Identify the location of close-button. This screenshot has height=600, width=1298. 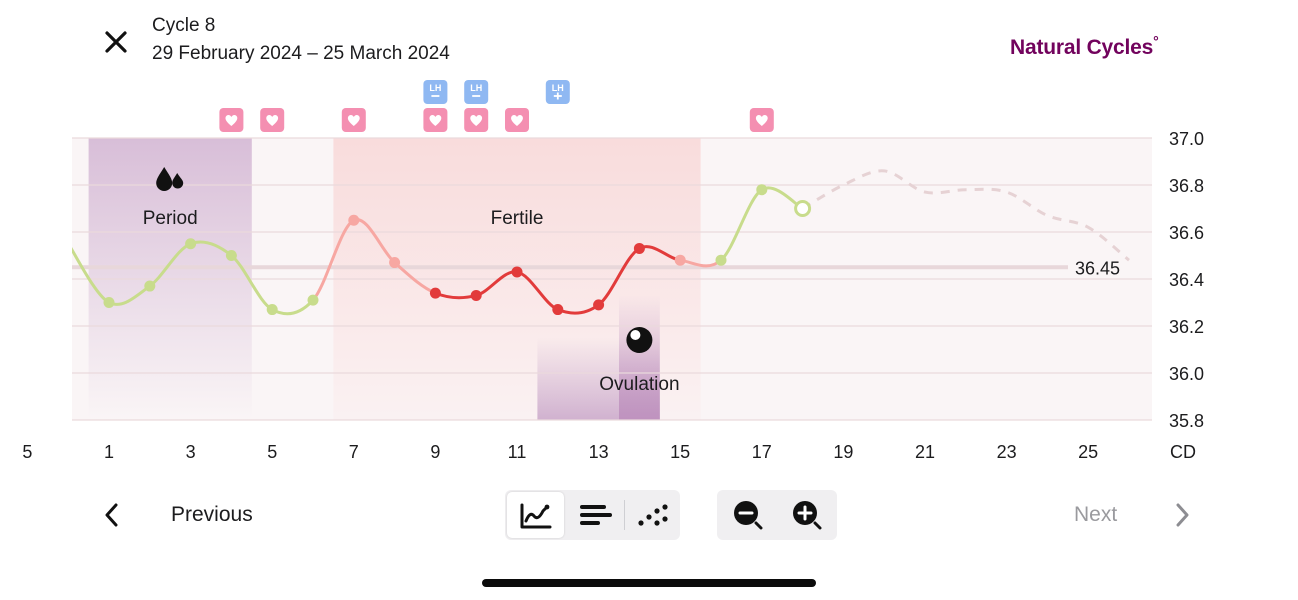
(116, 42).